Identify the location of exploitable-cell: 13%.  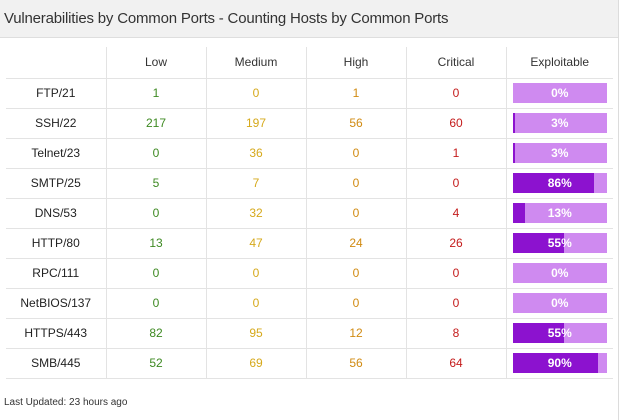
(559, 212).